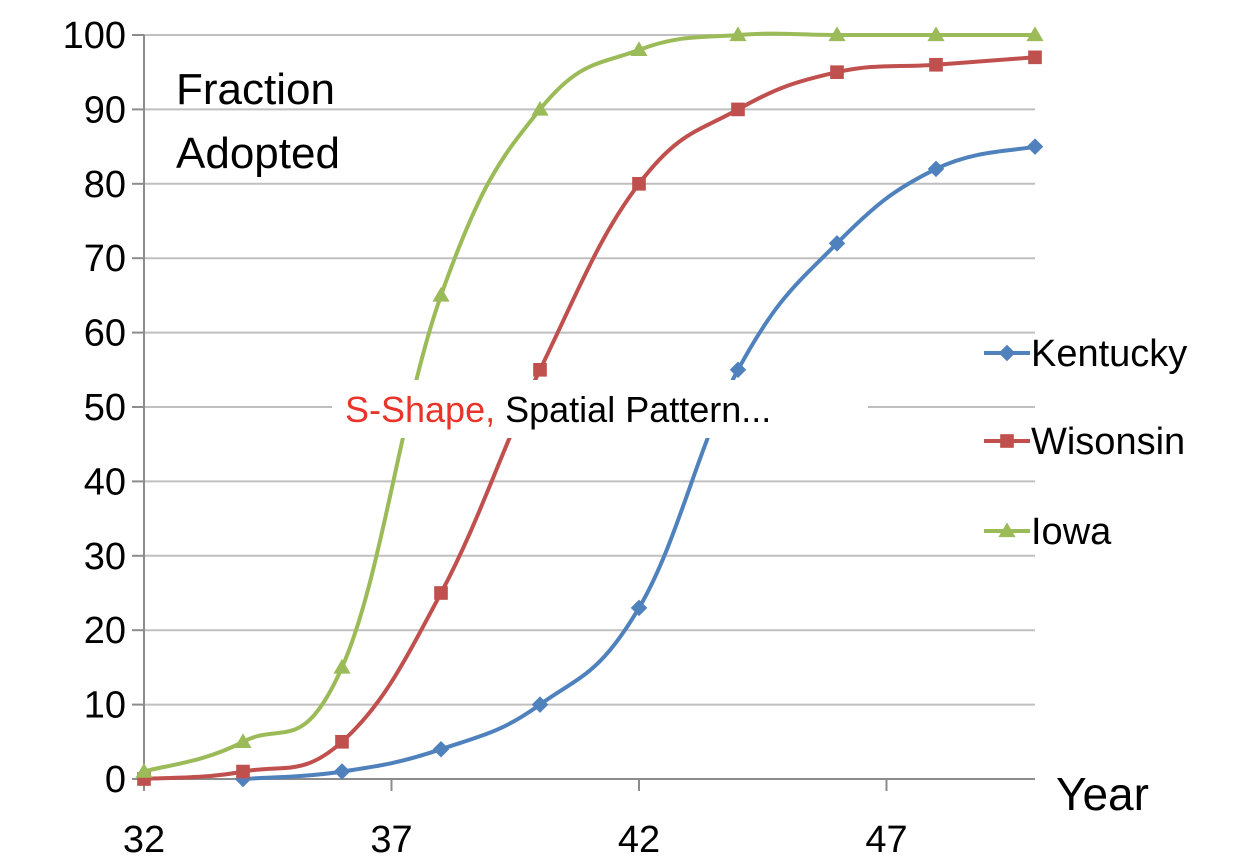 Image resolution: width=1238 pixels, height=860 pixels. Describe the element at coordinates (886, 839) in the screenshot. I see `x-tick-label-47: 47` at that location.